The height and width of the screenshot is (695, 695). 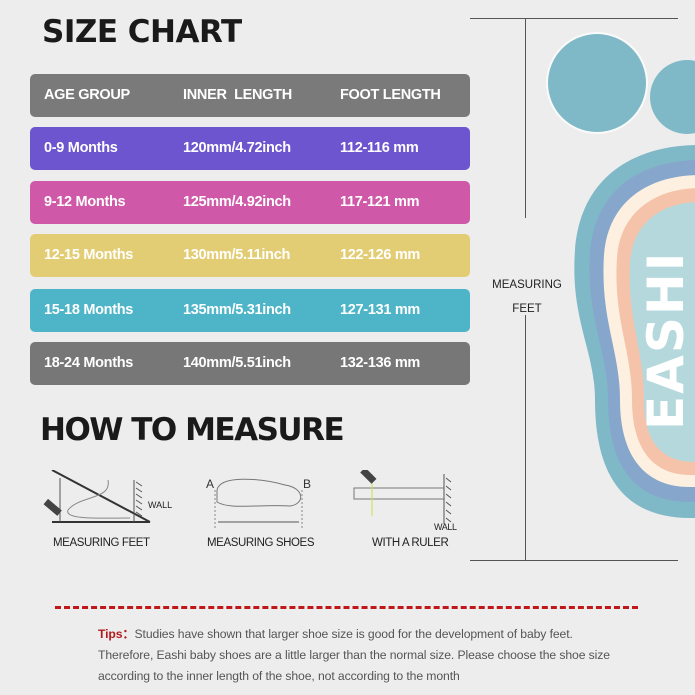 I want to click on size-chart-title: SIZE CHART, so click(x=142, y=32).